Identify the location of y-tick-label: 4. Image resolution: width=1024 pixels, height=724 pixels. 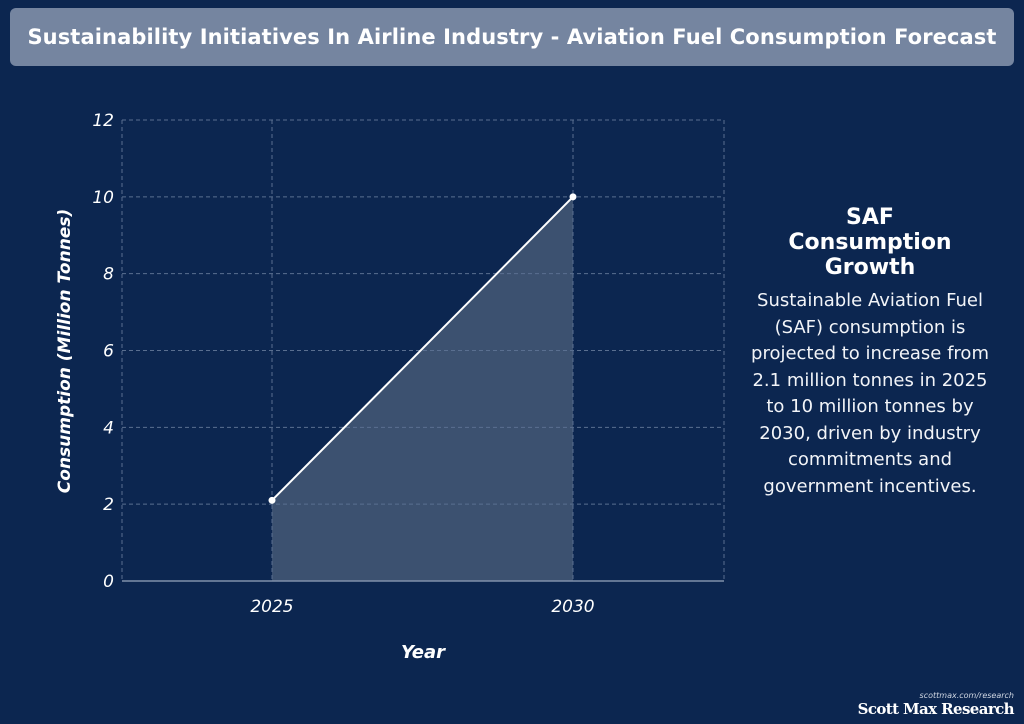
(108, 428).